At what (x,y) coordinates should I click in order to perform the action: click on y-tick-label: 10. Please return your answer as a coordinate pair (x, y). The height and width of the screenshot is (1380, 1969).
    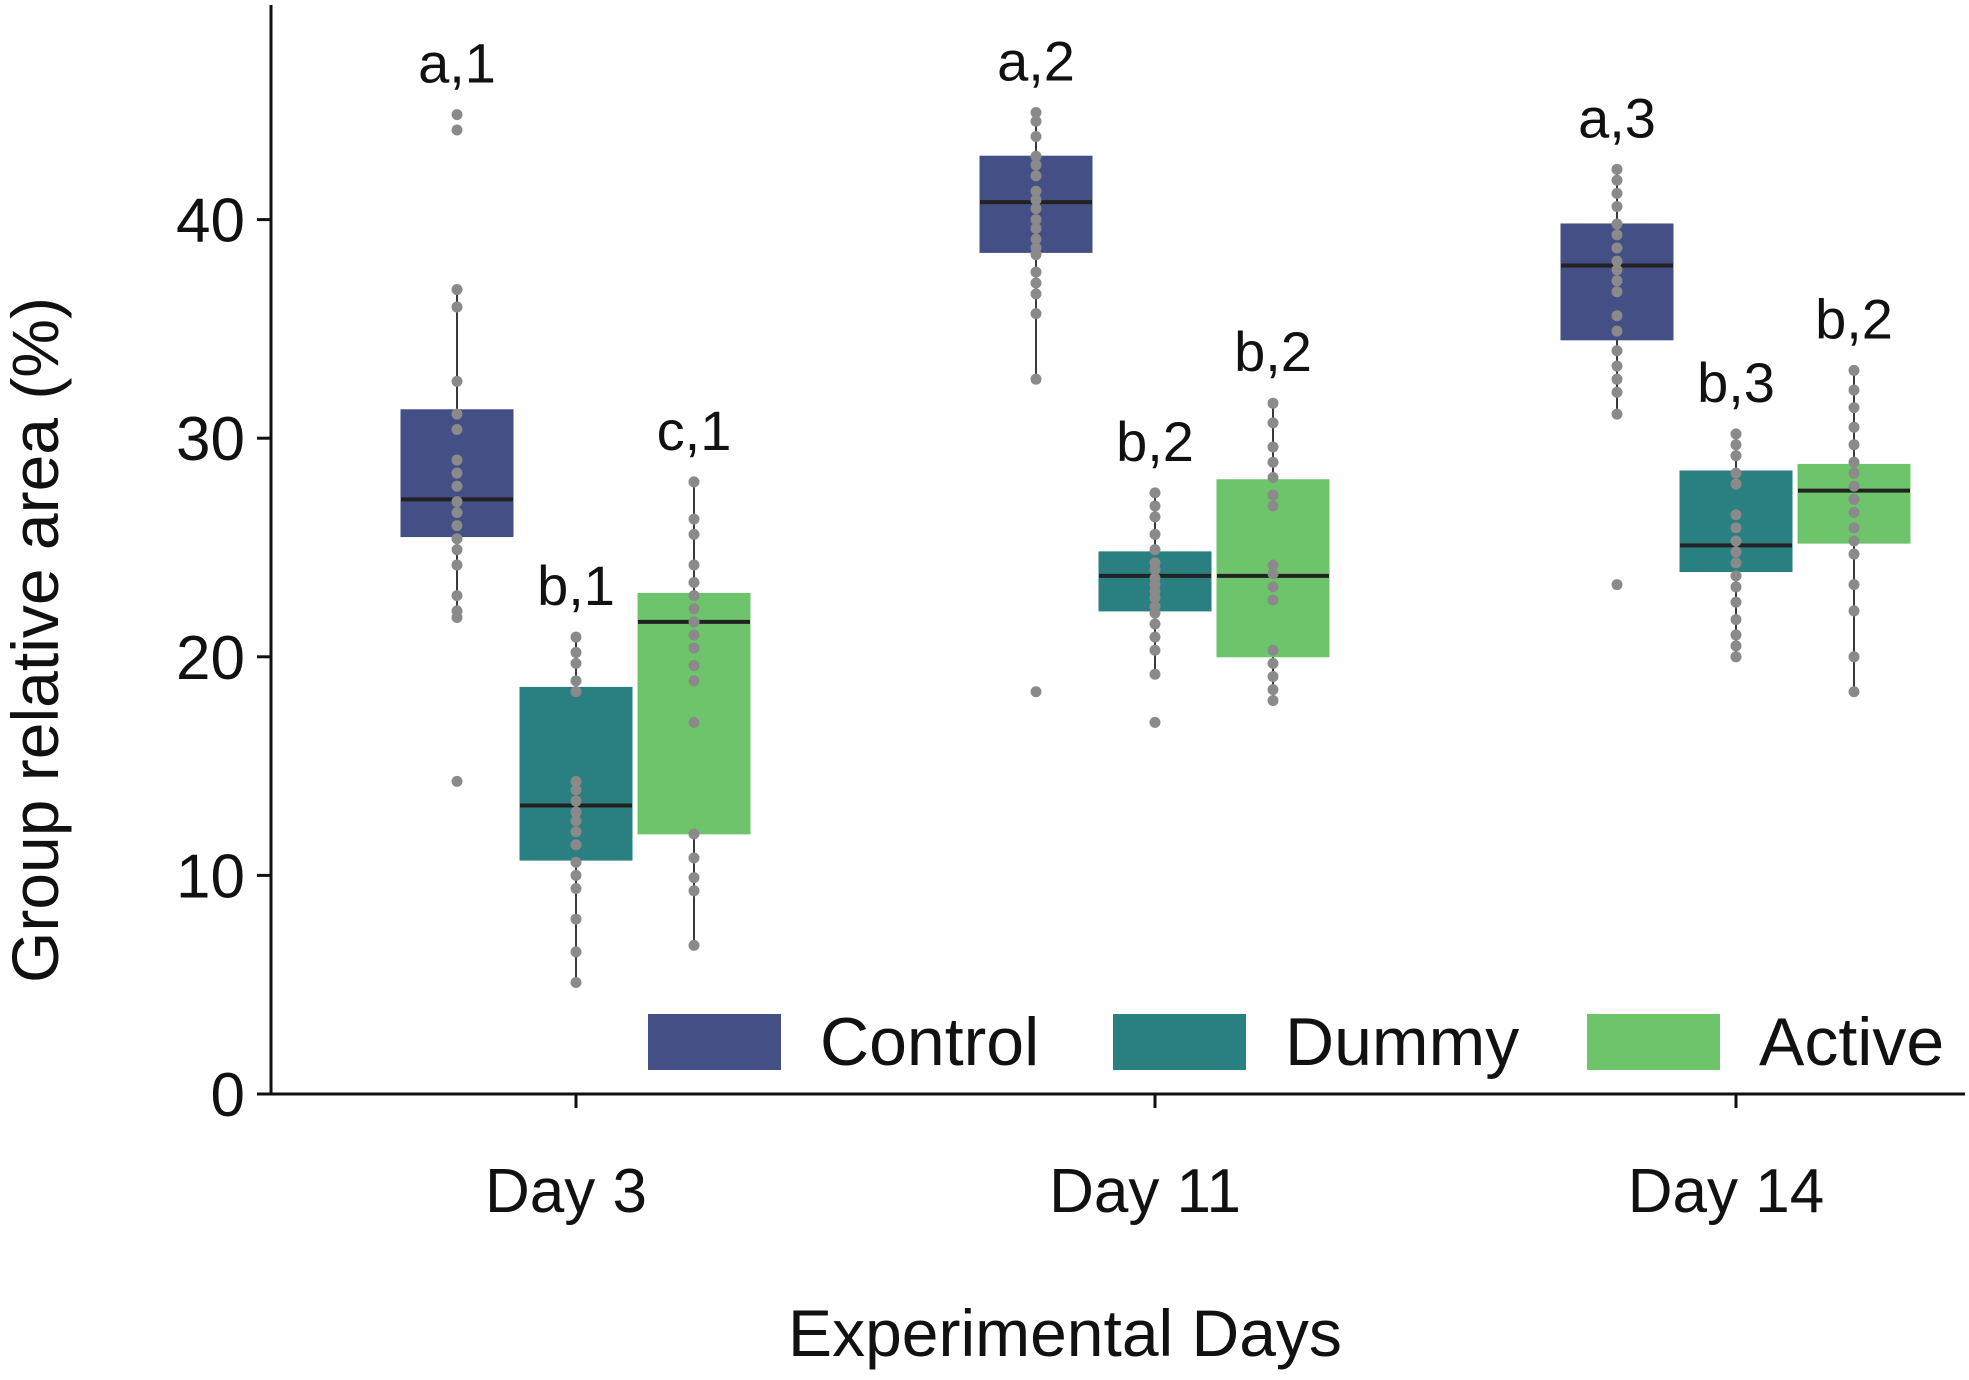
    Looking at the image, I should click on (210, 876).